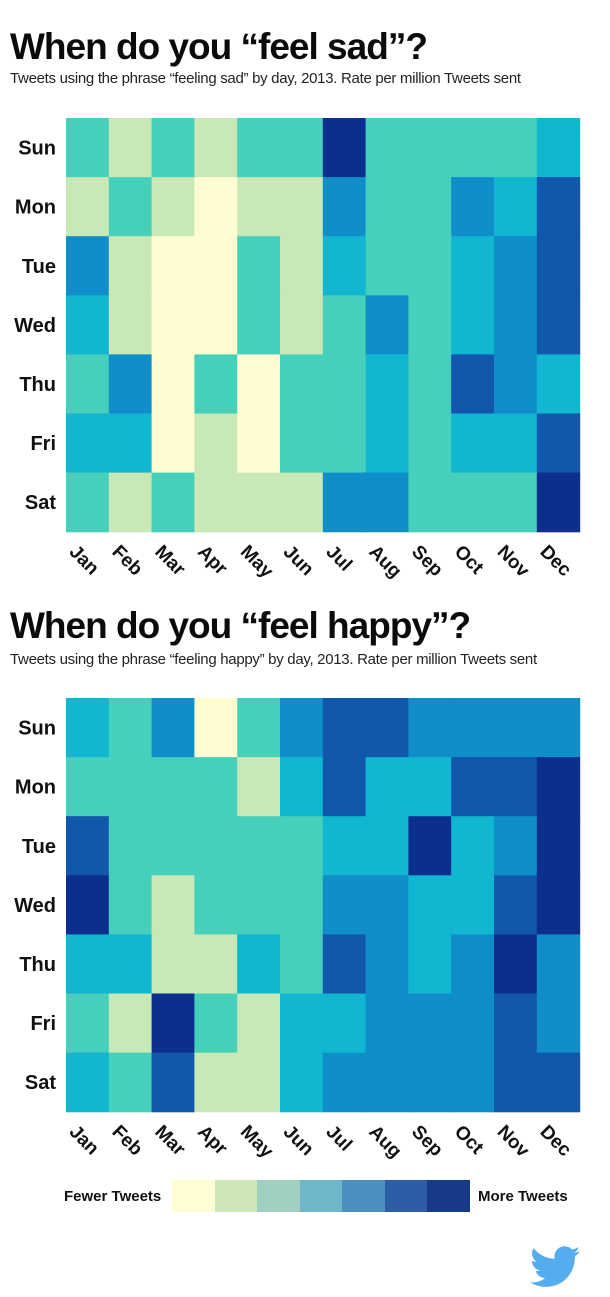  I want to click on month-label: May, so click(256, 1141).